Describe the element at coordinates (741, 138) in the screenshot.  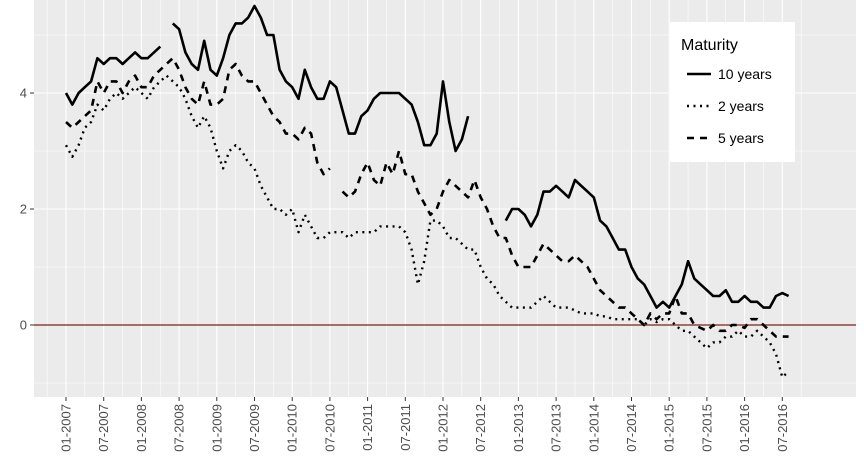
I see `legend-label-5-years: 5 years` at that location.